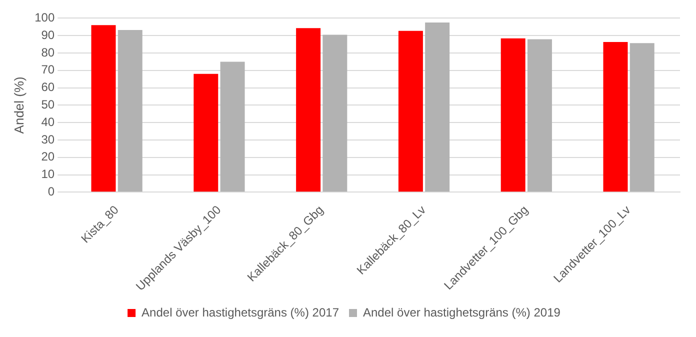 This screenshot has width=696, height=337. I want to click on y-tick-label: 100, so click(44, 17).